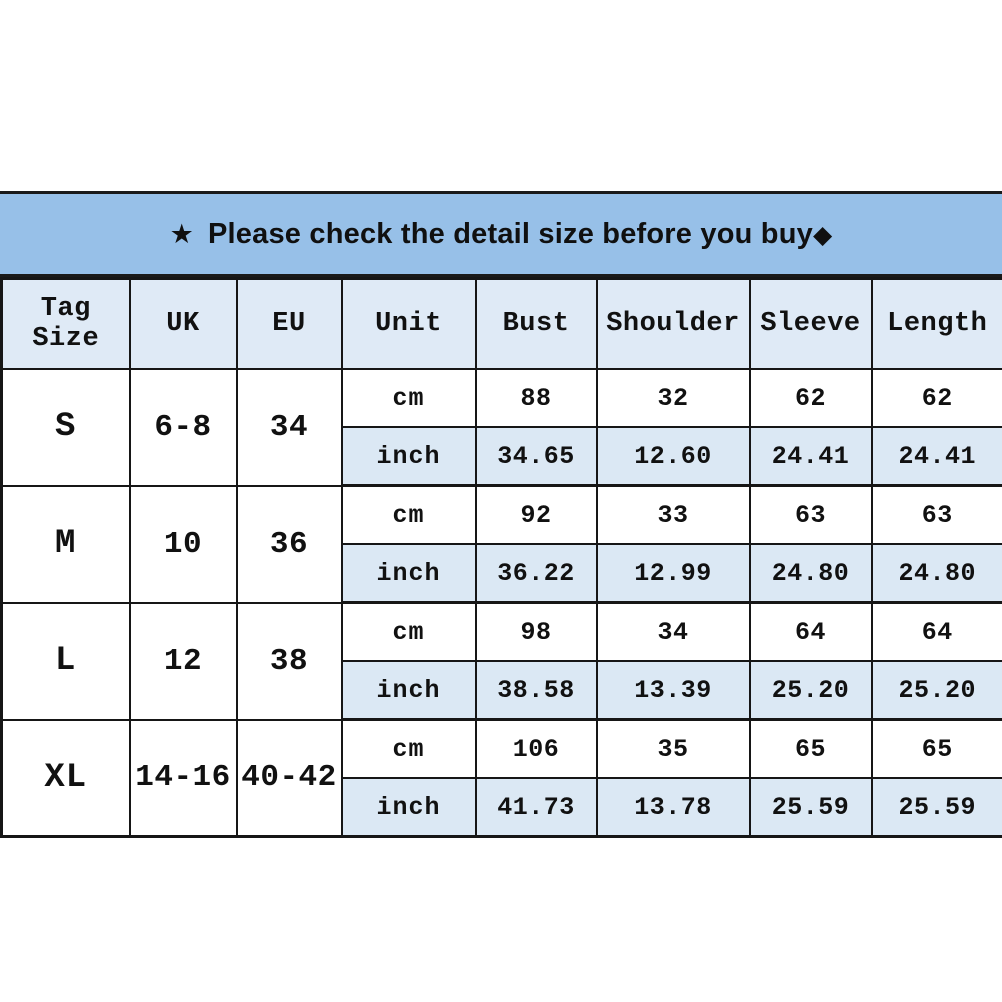  Describe the element at coordinates (536, 456) in the screenshot. I see `cell-bust-inch: 34.65` at that location.